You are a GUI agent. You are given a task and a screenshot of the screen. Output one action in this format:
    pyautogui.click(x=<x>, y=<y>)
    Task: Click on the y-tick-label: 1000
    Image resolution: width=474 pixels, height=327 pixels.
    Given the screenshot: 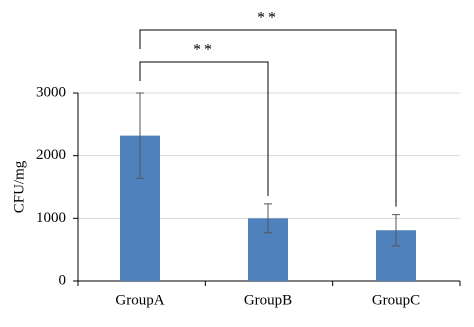 What is the action you would take?
    pyautogui.click(x=51, y=218)
    